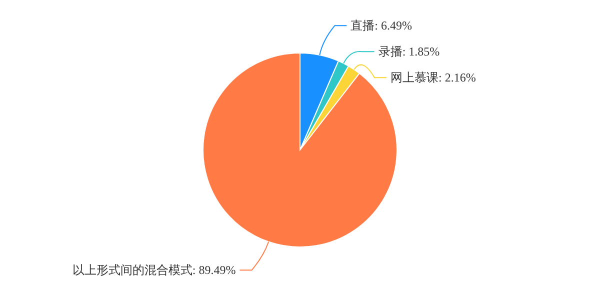  What do you see at coordinates (362, 25) in the screenshot?
I see `slice-label: 直播` at bounding box center [362, 25].